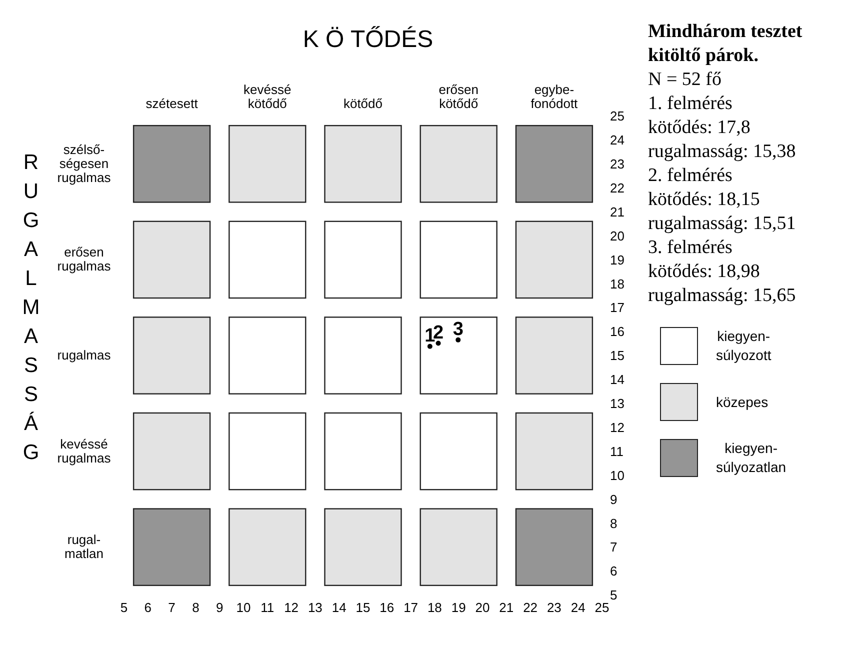 The height and width of the screenshot is (653, 855). Describe the element at coordinates (84, 355) in the screenshot. I see `series-label: rugalmas` at that location.